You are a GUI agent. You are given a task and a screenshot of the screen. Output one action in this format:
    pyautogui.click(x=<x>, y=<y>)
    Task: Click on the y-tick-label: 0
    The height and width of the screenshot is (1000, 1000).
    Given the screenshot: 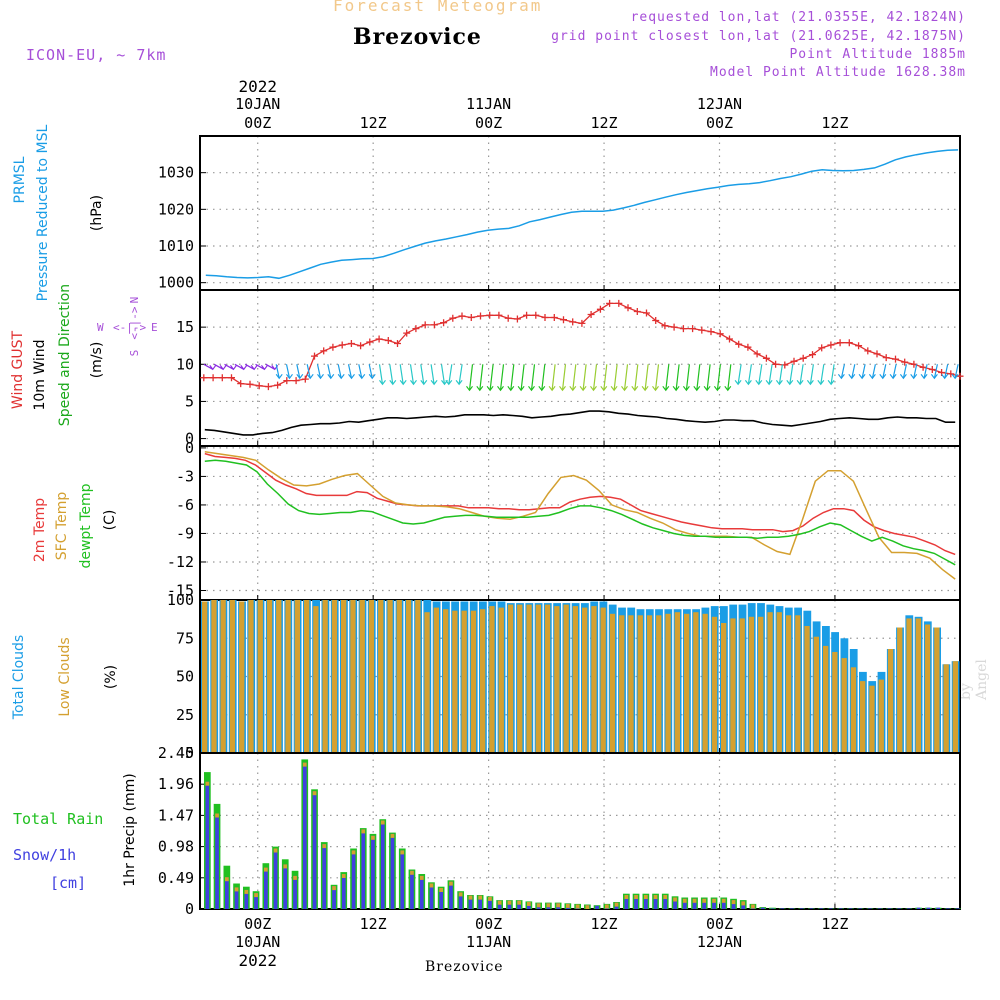 What is the action you would take?
    pyautogui.click(x=189, y=909)
    